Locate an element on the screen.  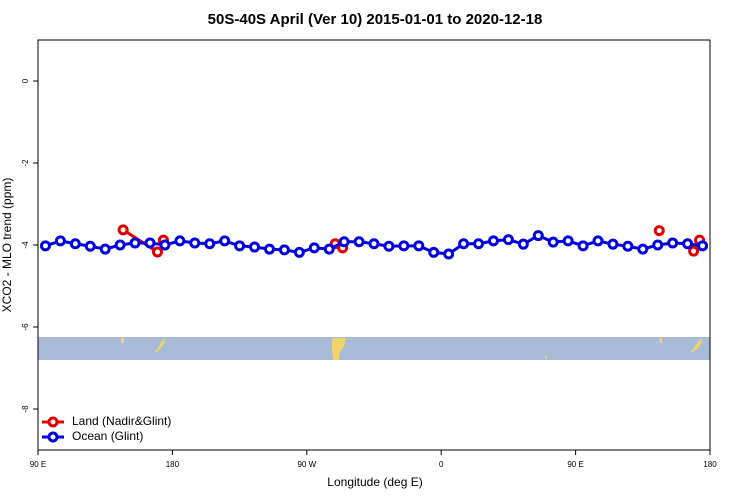
legend-label: Land (Nadir&Glint) is located at coordinates (121, 421).